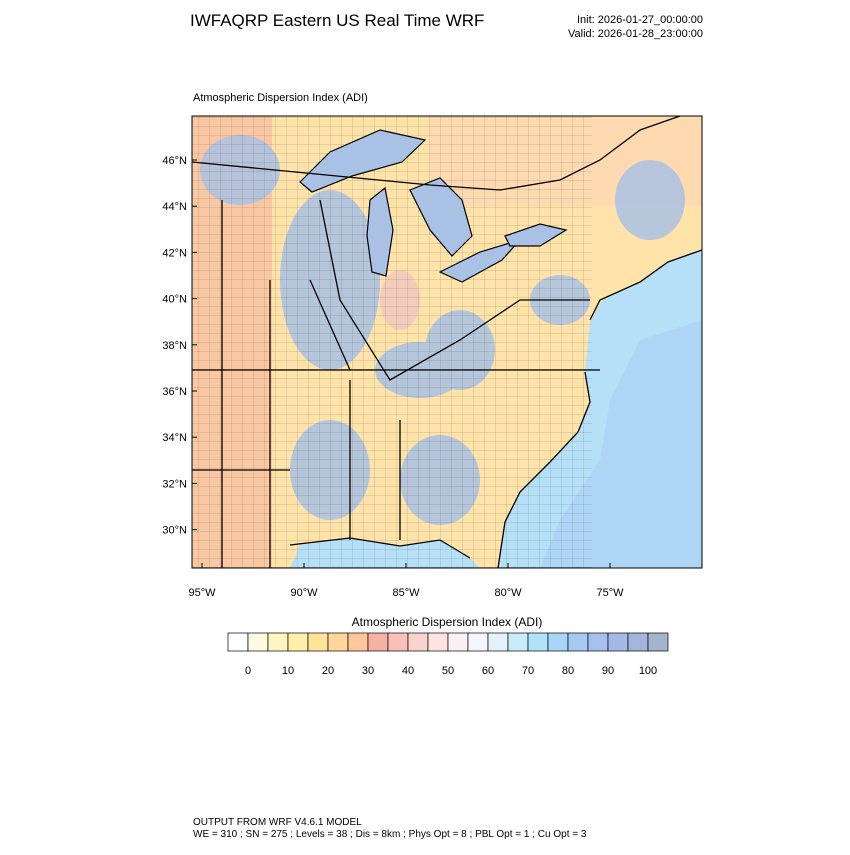 Image resolution: width=850 pixels, height=855 pixels. What do you see at coordinates (608, 671) in the screenshot?
I see `colorbar-tick-label: 90` at bounding box center [608, 671].